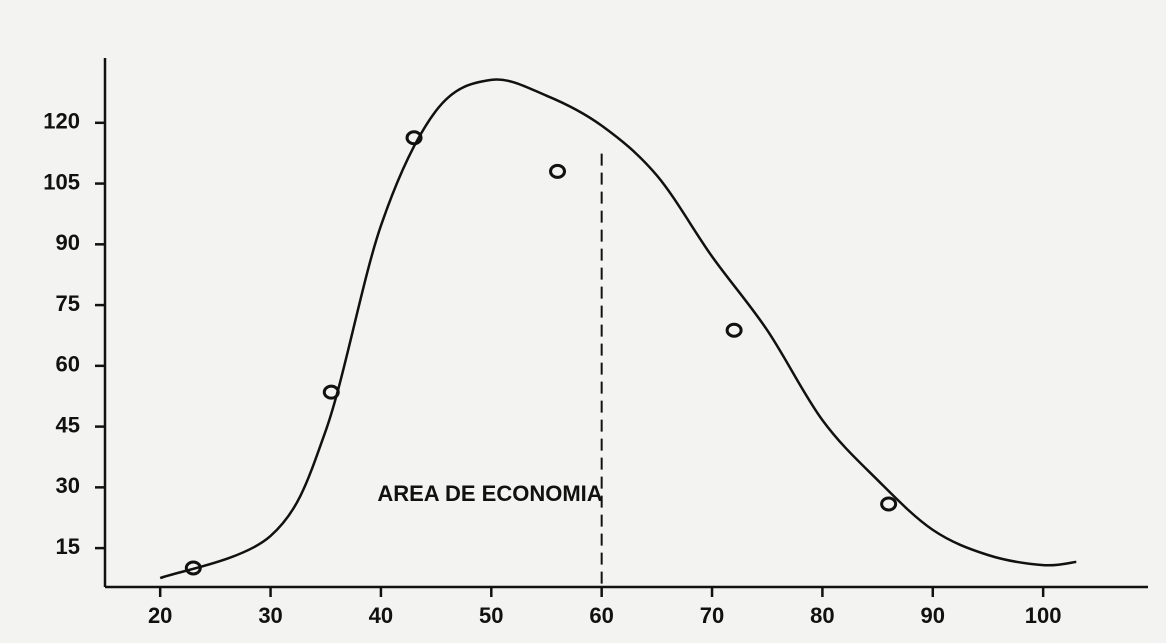 This screenshot has height=643, width=1166. Describe the element at coordinates (933, 615) in the screenshot. I see `x-tick-label: 90` at that location.